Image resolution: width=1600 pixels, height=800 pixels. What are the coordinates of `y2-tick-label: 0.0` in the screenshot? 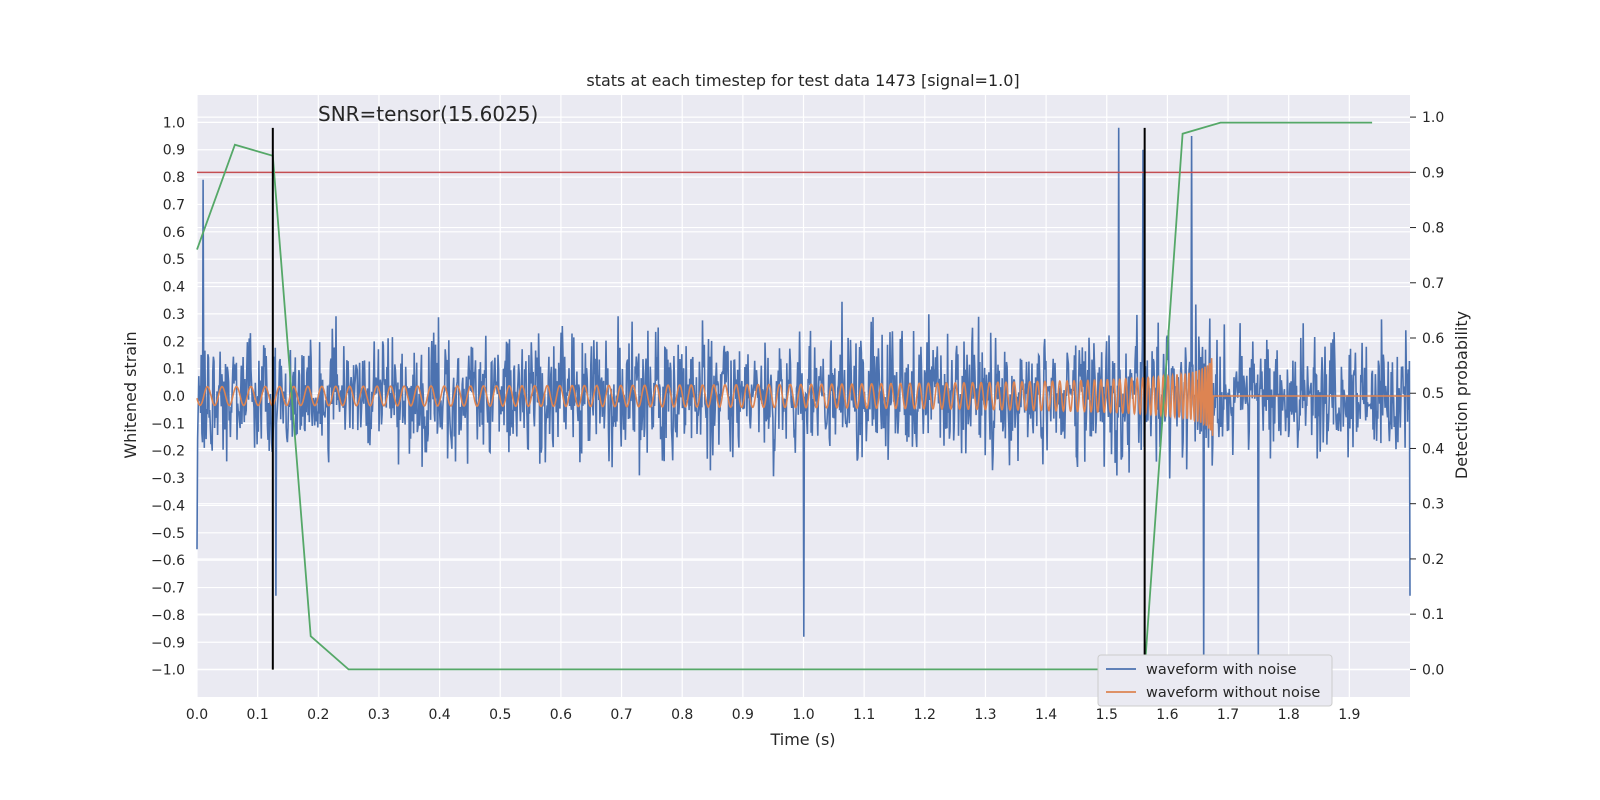 It's located at (1433, 670).